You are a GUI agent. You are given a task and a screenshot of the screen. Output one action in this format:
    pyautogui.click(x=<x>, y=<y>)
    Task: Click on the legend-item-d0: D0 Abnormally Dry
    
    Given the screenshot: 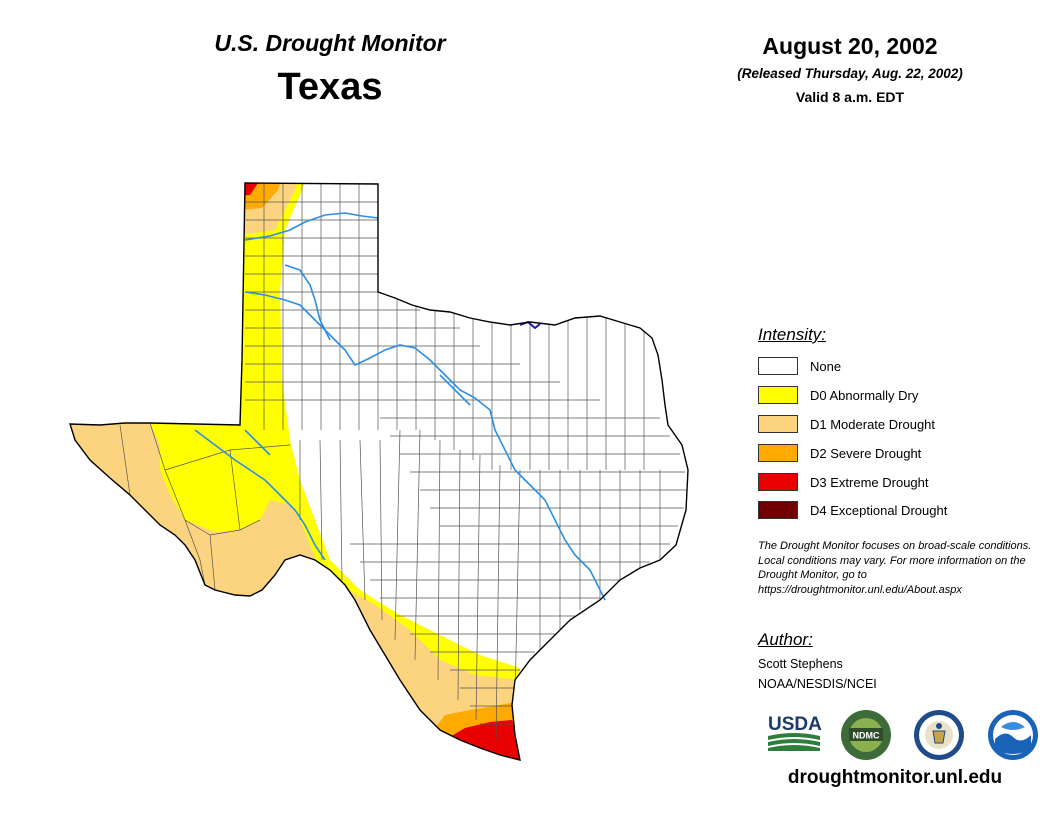 What is the action you would take?
    pyautogui.click(x=838, y=395)
    